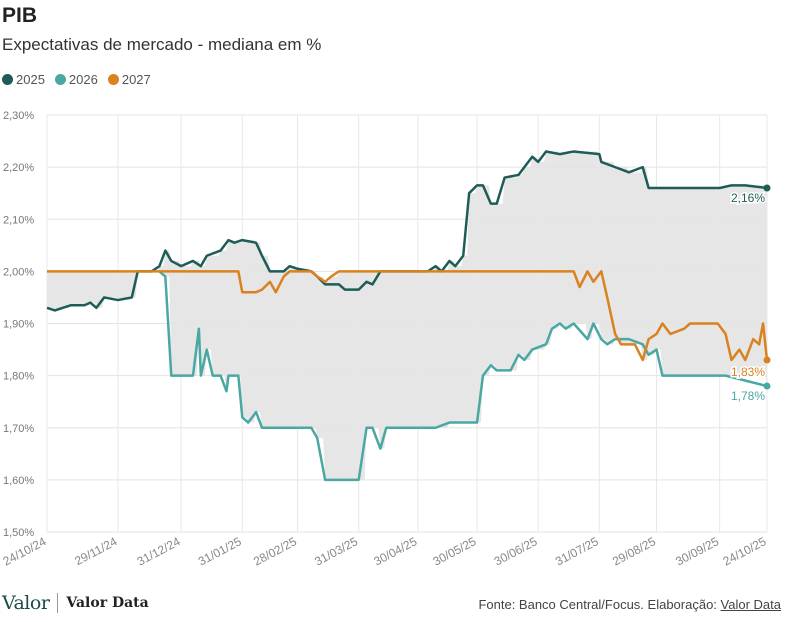  I want to click on end-point-2026, so click(767, 386).